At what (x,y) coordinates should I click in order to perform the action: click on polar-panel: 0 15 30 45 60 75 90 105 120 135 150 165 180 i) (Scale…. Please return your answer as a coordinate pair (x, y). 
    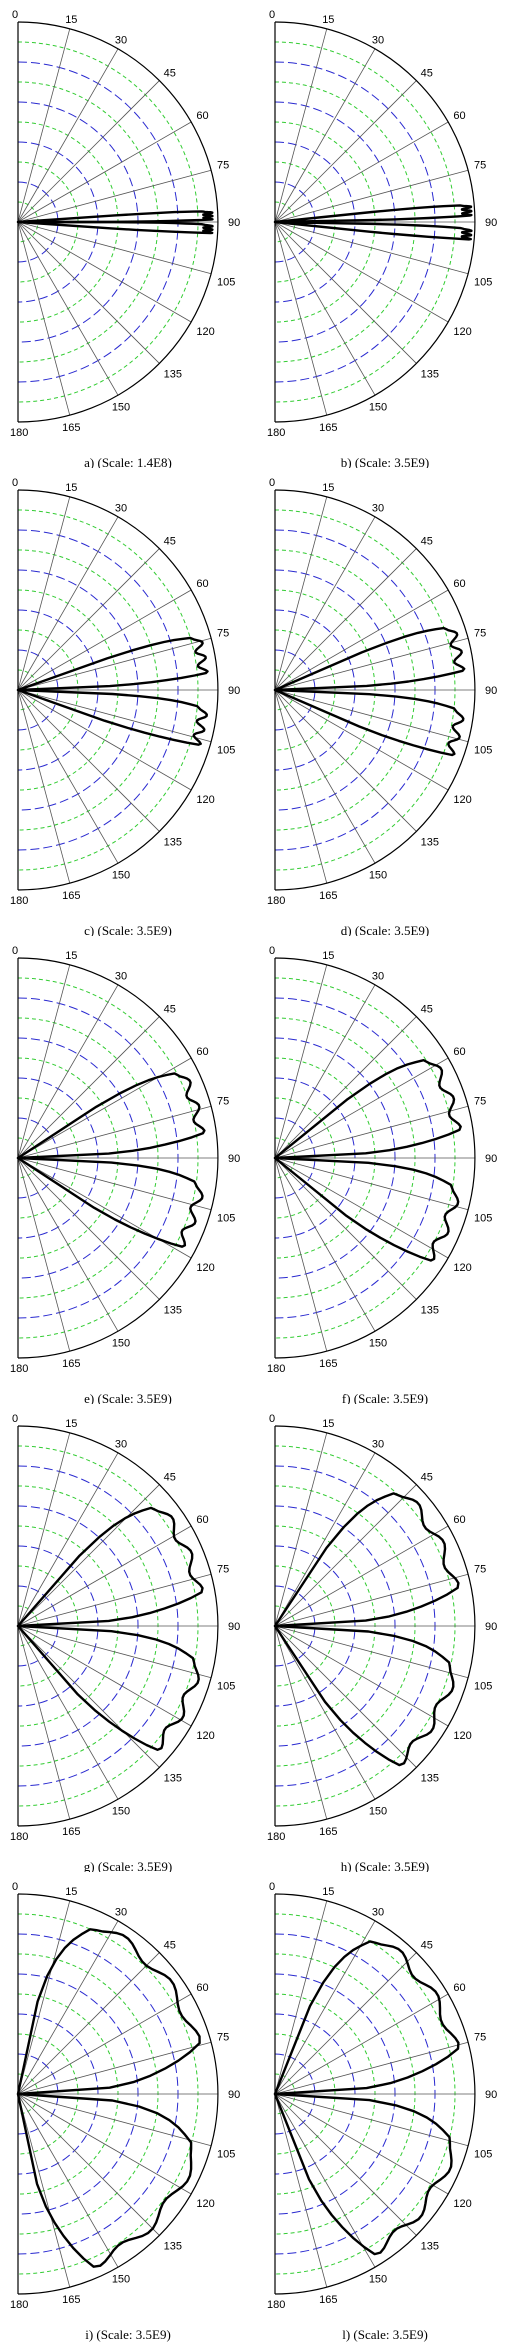
    Looking at the image, I should click on (128, 2107).